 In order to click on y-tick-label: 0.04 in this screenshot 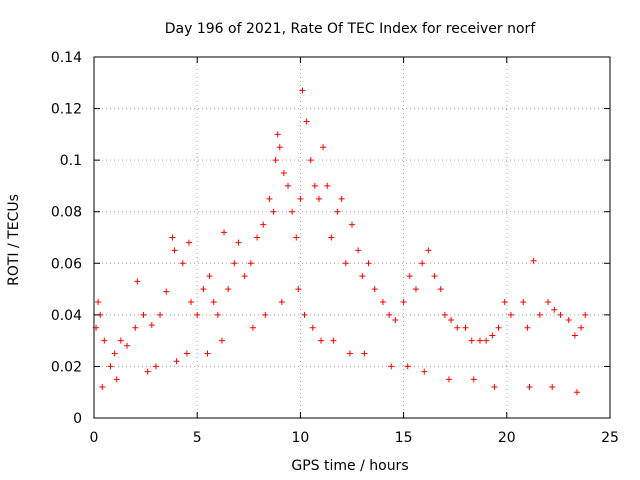, I will do `click(66, 316)`.